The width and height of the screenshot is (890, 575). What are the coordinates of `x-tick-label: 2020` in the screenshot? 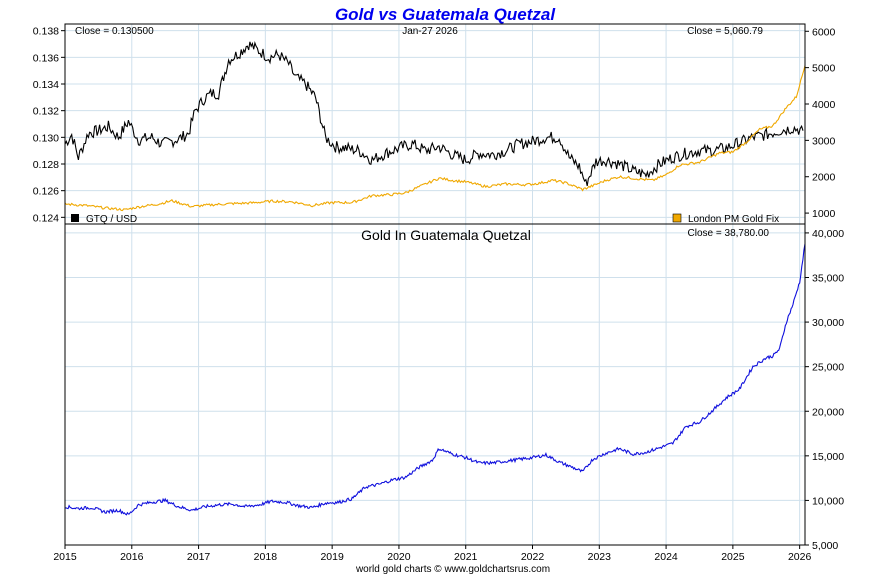 It's located at (399, 557).